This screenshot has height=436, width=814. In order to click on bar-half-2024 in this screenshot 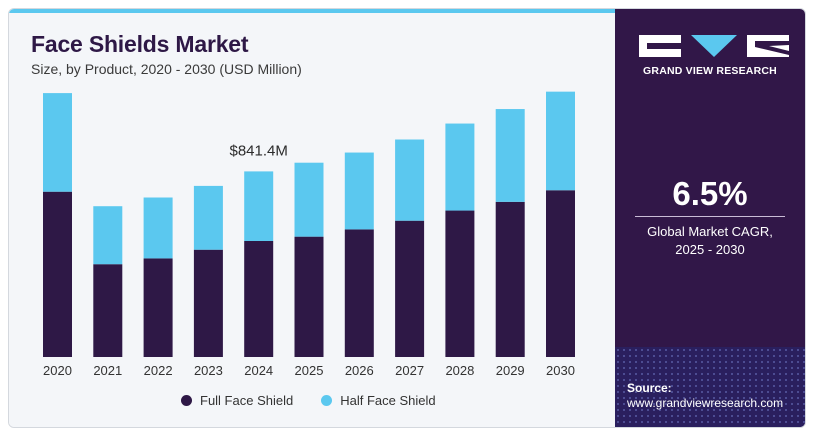, I will do `click(259, 206)`.